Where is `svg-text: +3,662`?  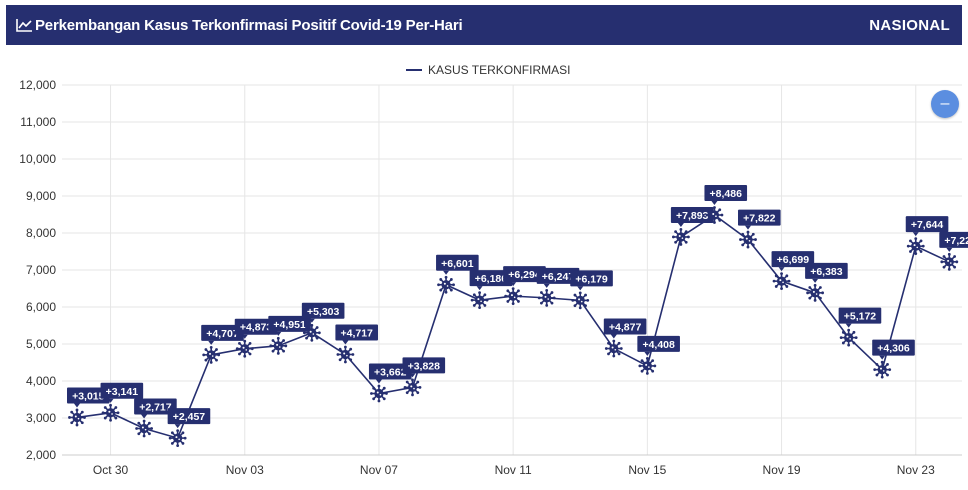
svg-text: +3,662 is located at coordinates (390, 373).